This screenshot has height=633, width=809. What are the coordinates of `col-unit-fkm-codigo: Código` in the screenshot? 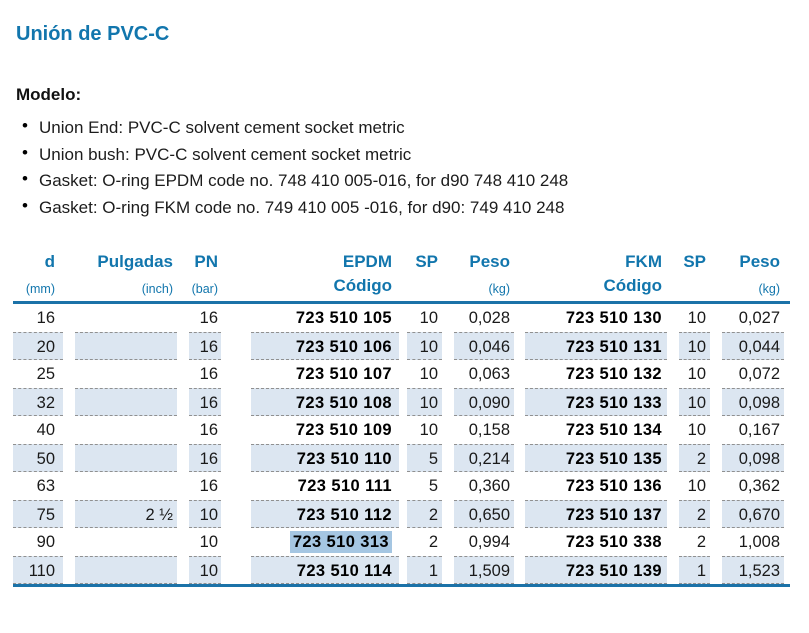 It's located at (632, 285).